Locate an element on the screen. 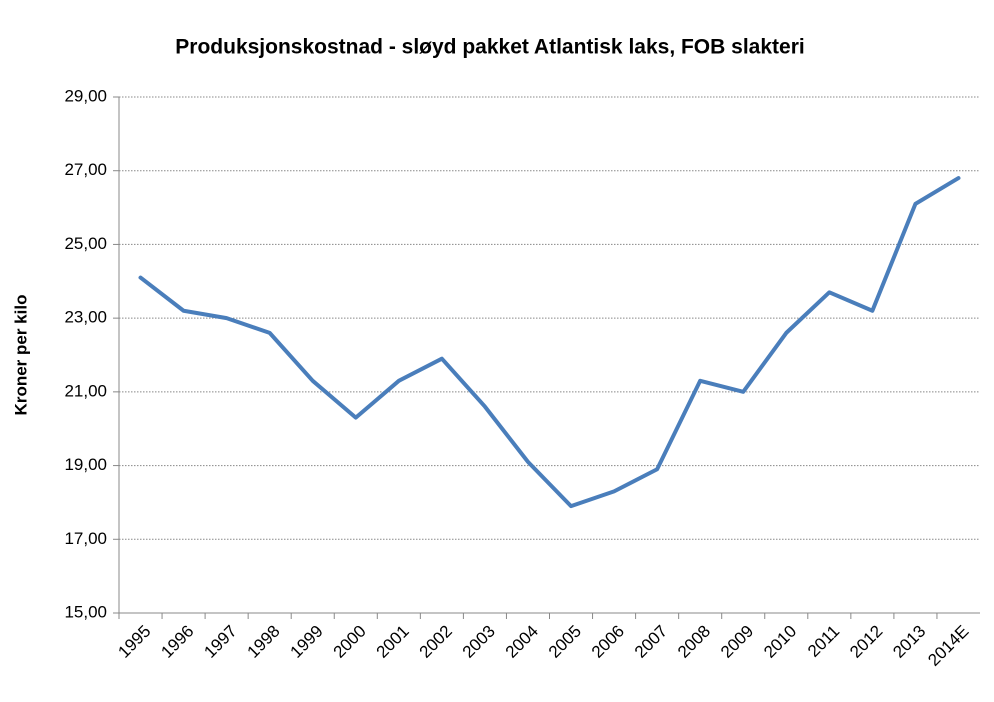 Image resolution: width=994 pixels, height=702 pixels. x-tick-label: 1996 is located at coordinates (177, 642).